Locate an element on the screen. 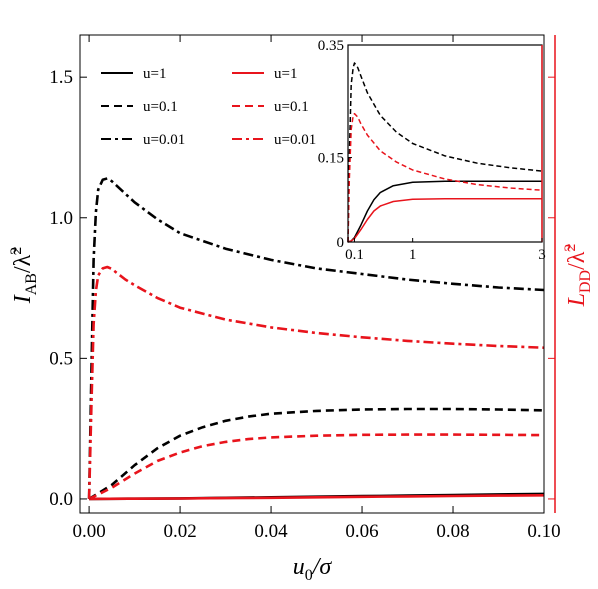 The image size is (598, 589). inset-y-tick-label: 0.15 is located at coordinates (331, 159).